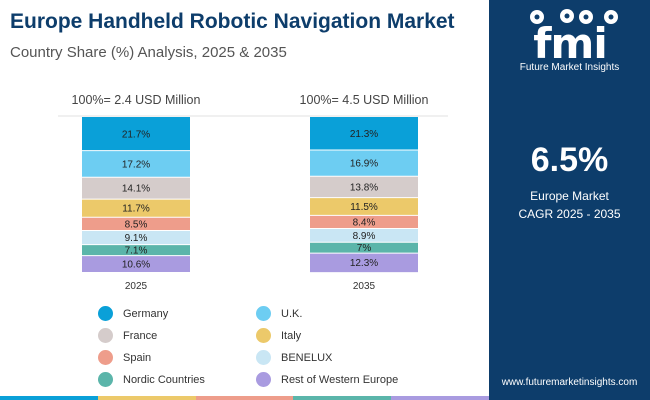  I want to click on legend-label: Rest of Western Europe, so click(340, 379).